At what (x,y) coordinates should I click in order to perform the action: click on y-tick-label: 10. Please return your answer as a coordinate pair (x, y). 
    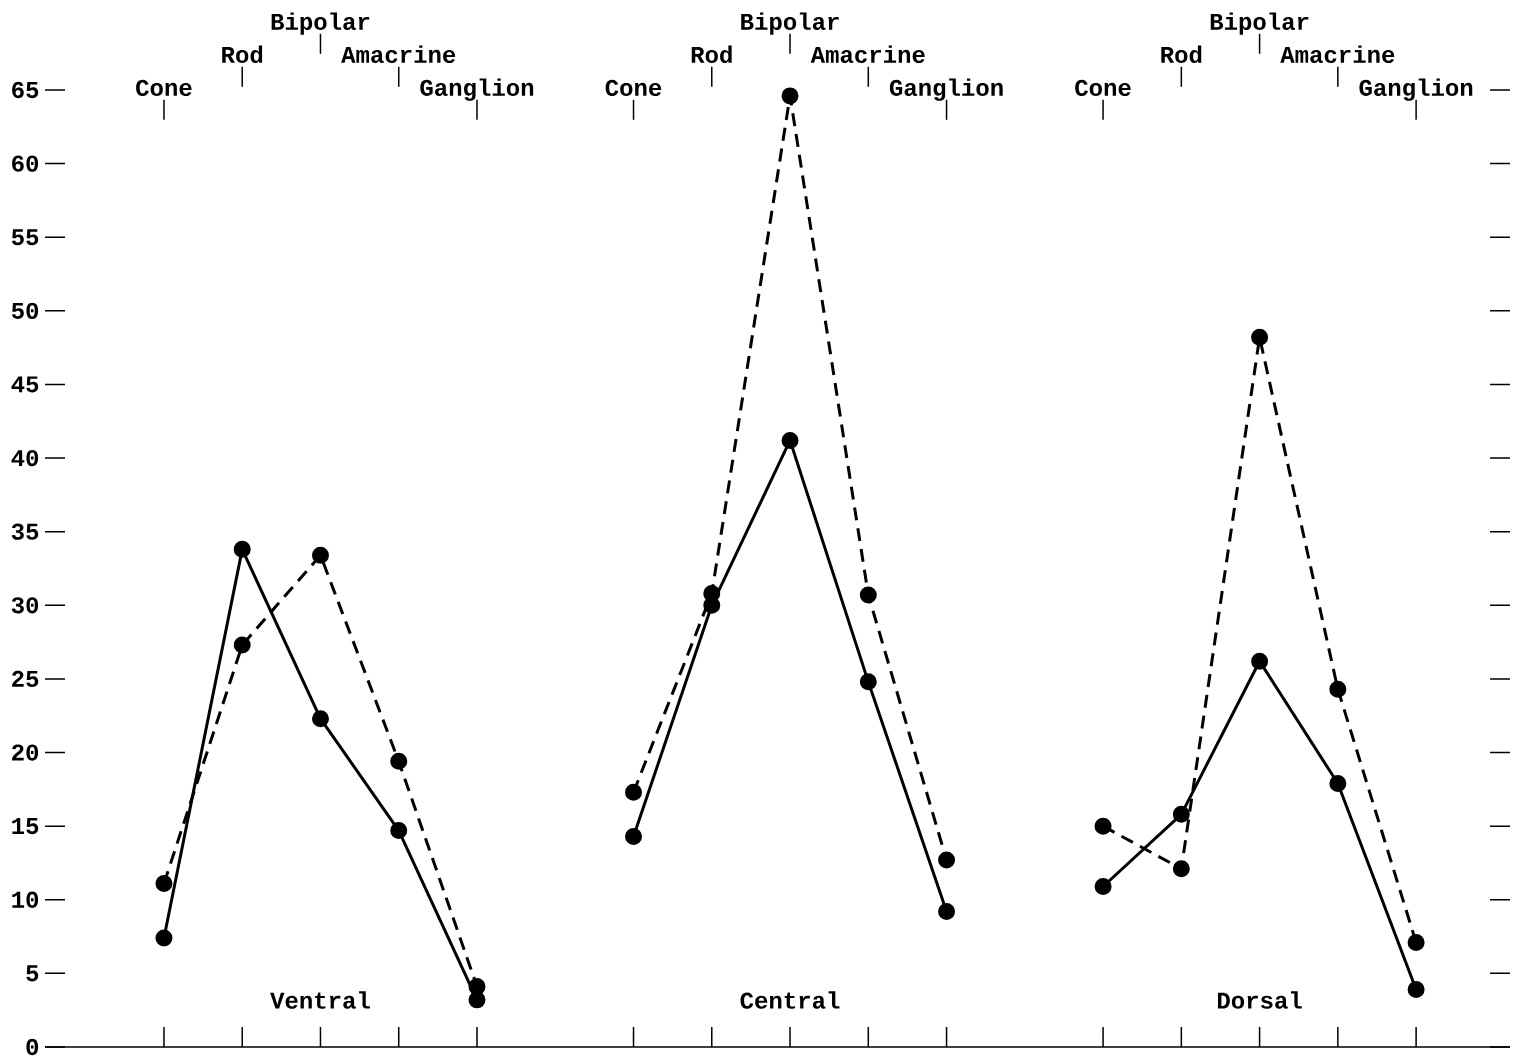
    Looking at the image, I should click on (25, 899).